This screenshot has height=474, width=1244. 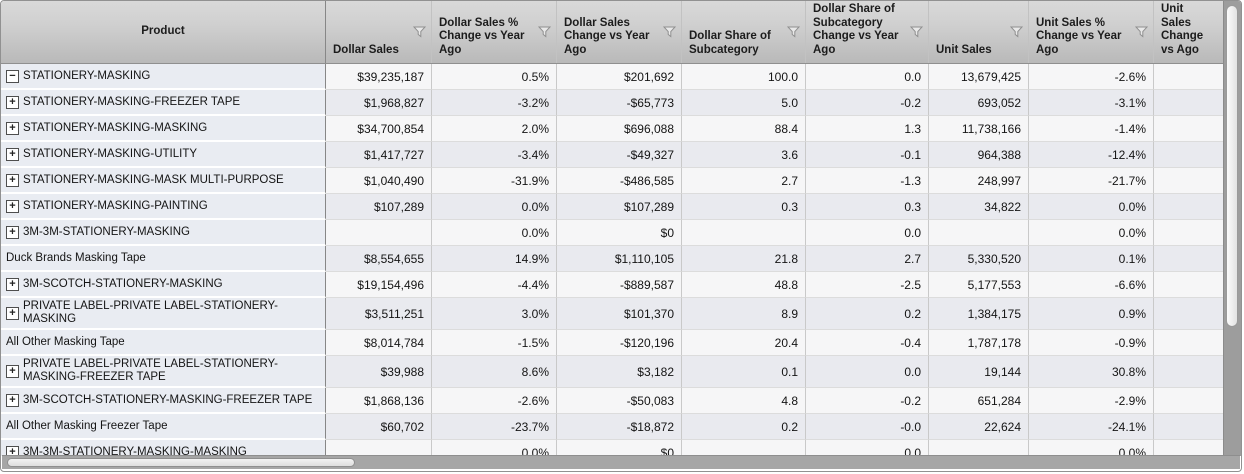 What do you see at coordinates (612, 233) in the screenshot?
I see `table-row: +3M-3M-STATIONERY-MASKING 0.0% $0 0.0 0.0%` at bounding box center [612, 233].